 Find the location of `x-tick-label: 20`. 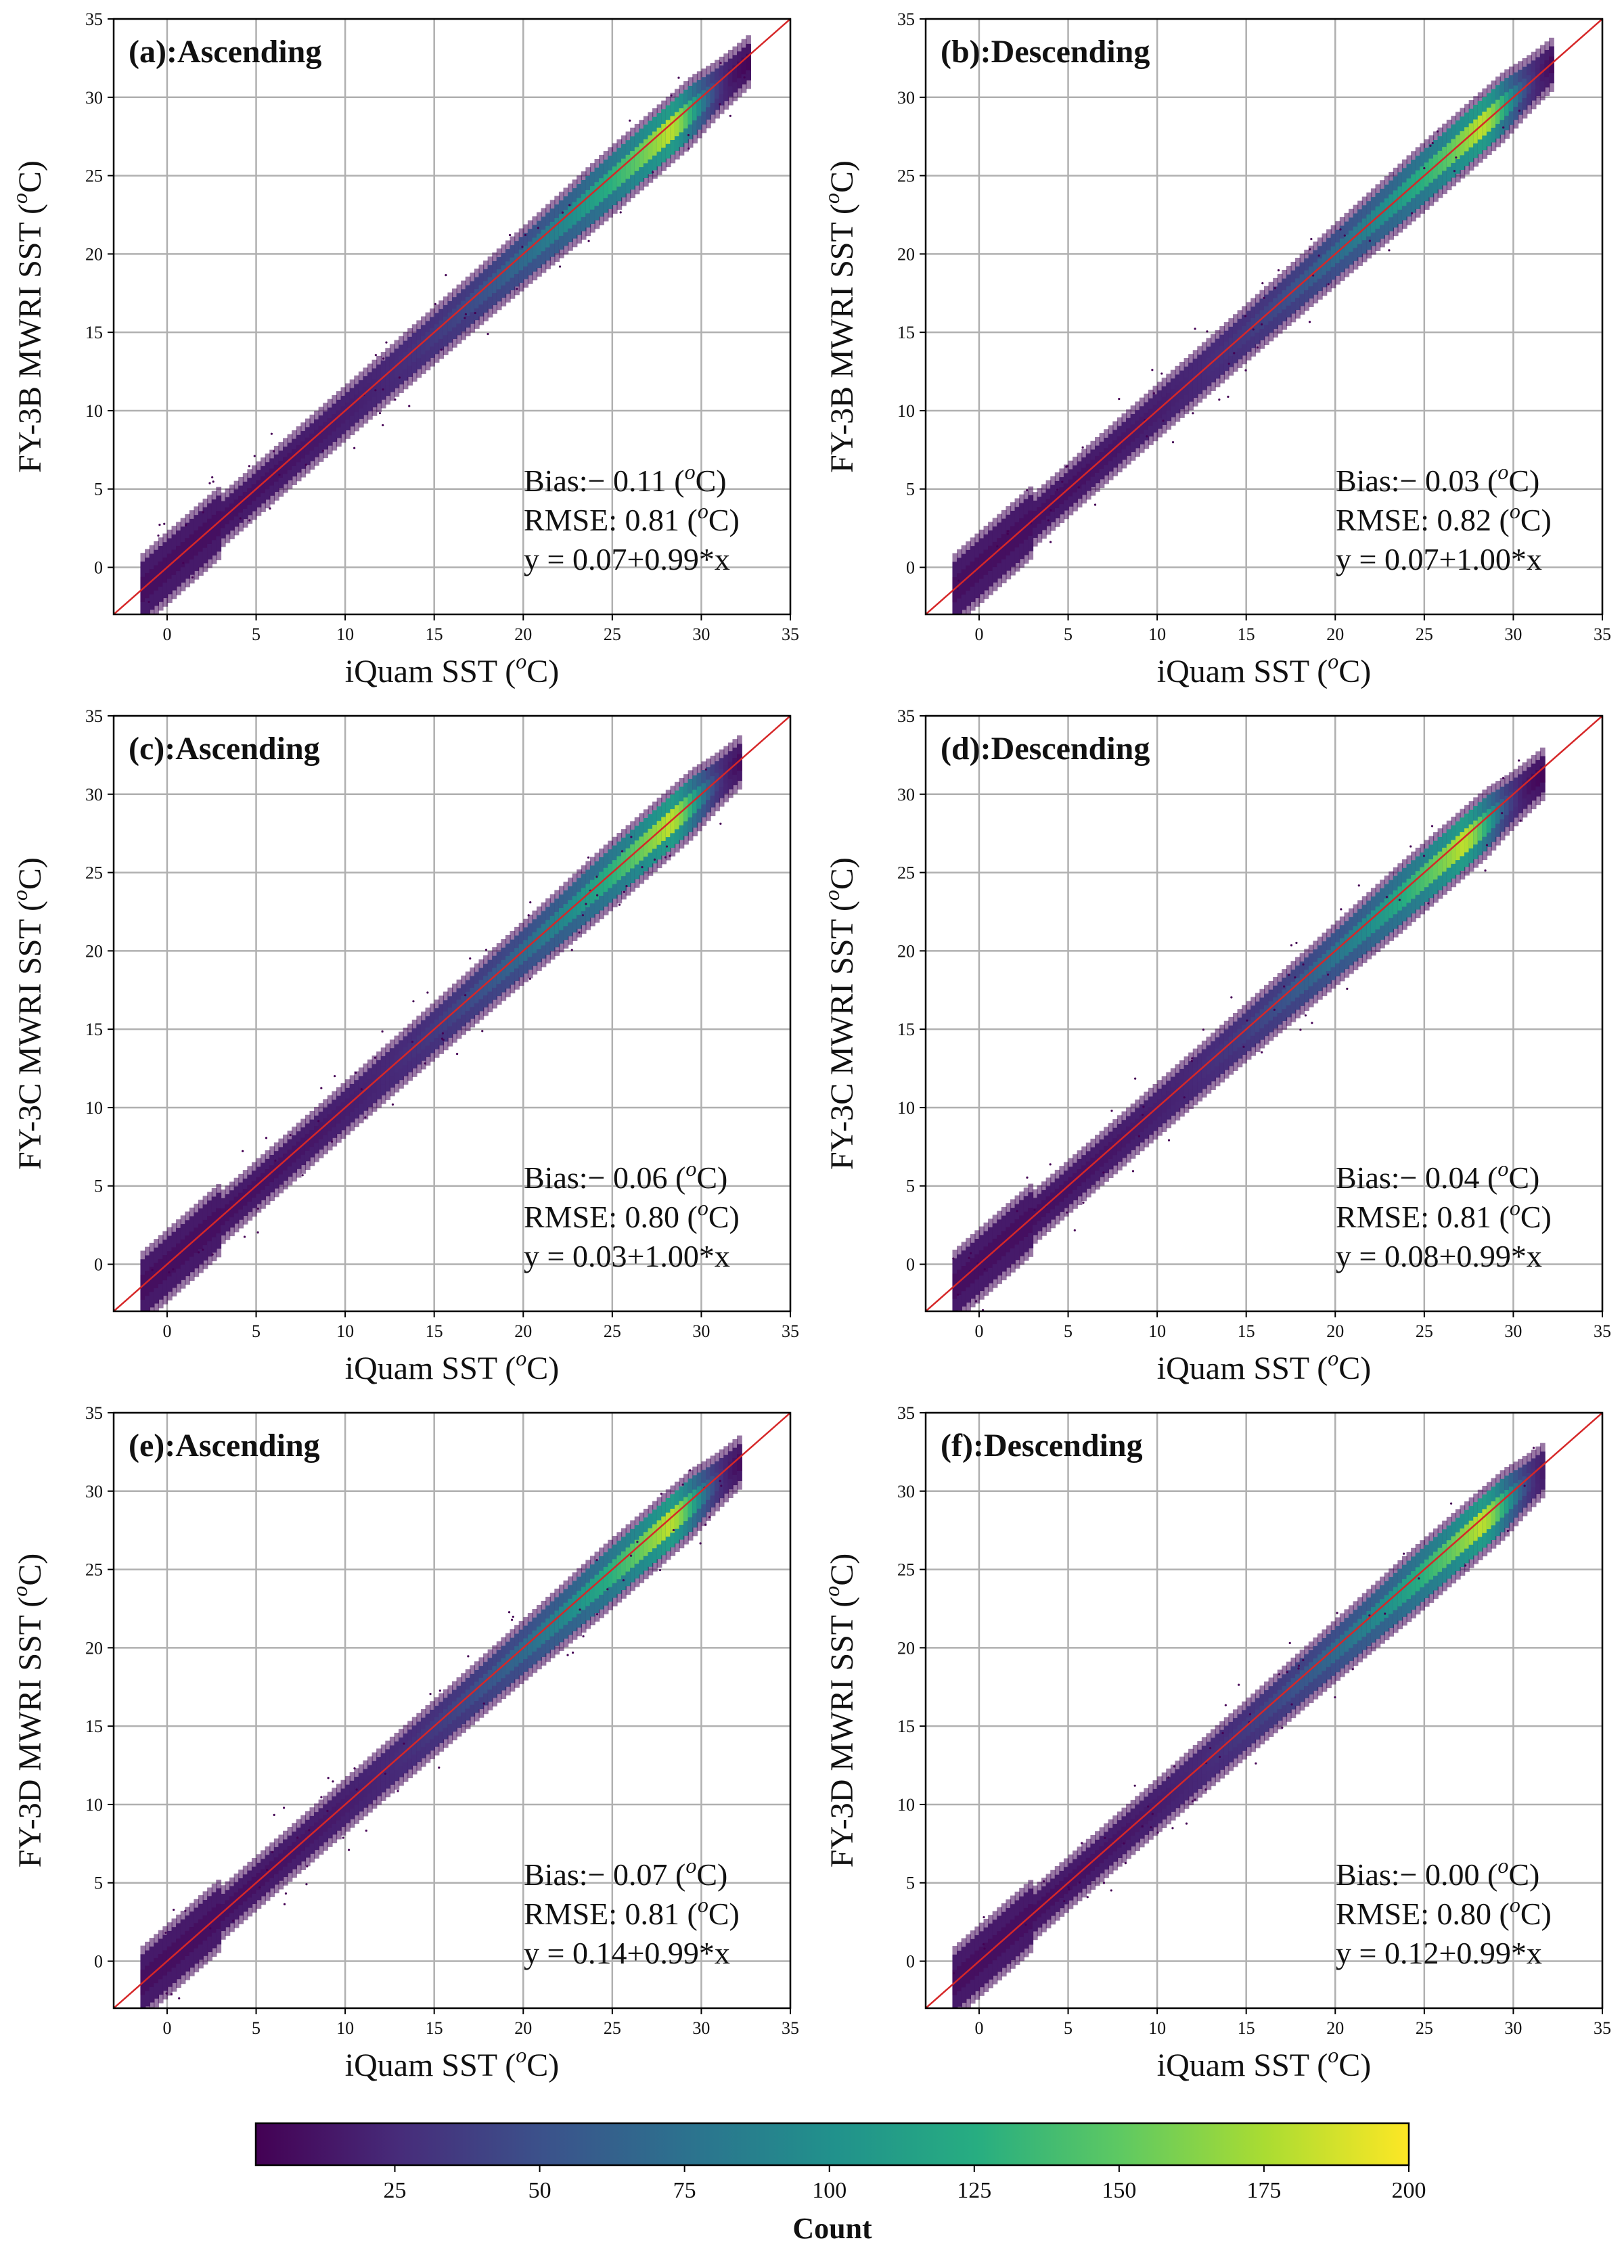

x-tick-label: 20 is located at coordinates (1335, 1331).